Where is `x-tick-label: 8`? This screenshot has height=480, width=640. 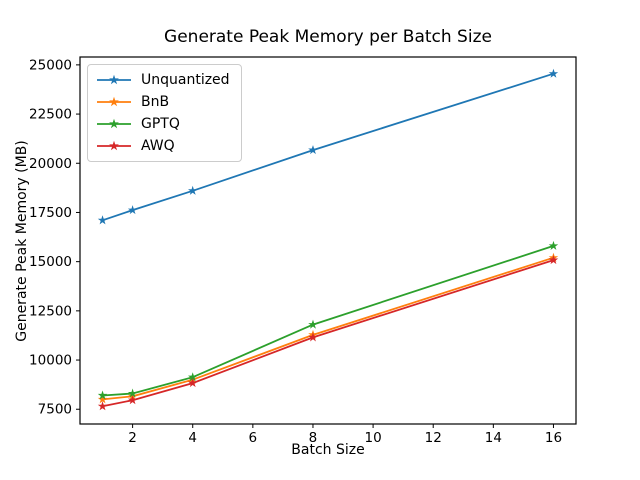 x-tick-label: 8 is located at coordinates (313, 438).